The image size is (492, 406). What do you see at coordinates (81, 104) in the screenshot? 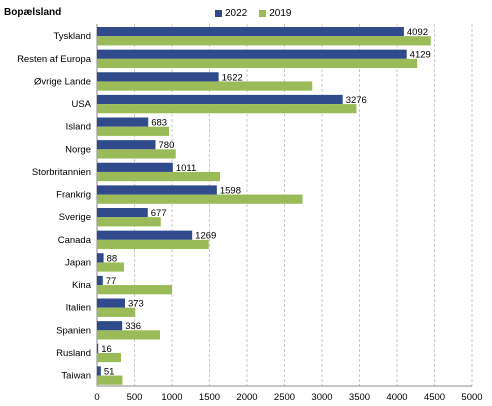
I see `category-label: USA` at bounding box center [81, 104].